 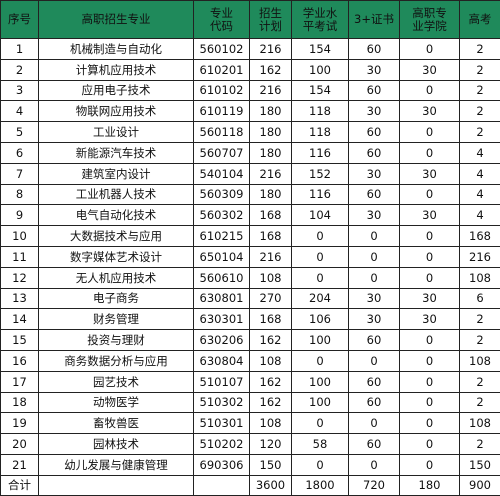 I want to click on header-code-line: 代码, so click(x=221, y=26).